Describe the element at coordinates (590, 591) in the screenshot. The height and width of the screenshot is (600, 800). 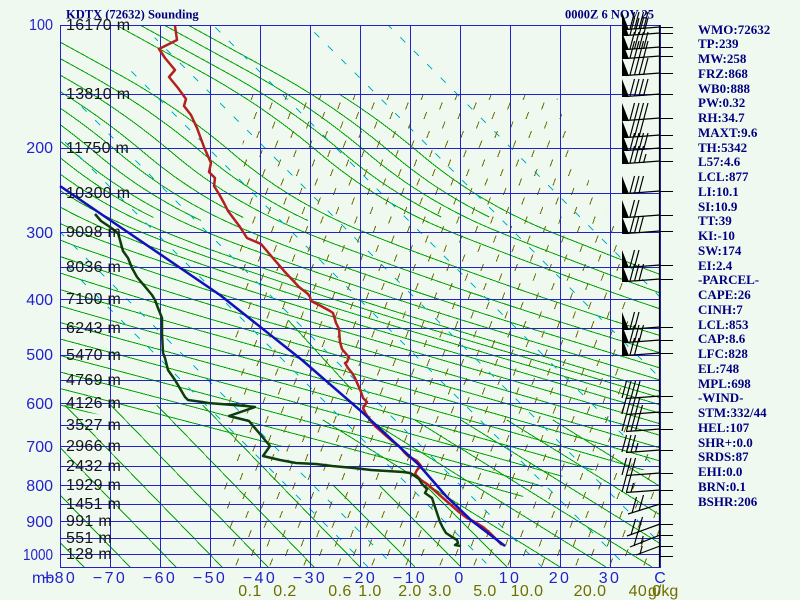
I see `svg-text: 20.0` at that location.